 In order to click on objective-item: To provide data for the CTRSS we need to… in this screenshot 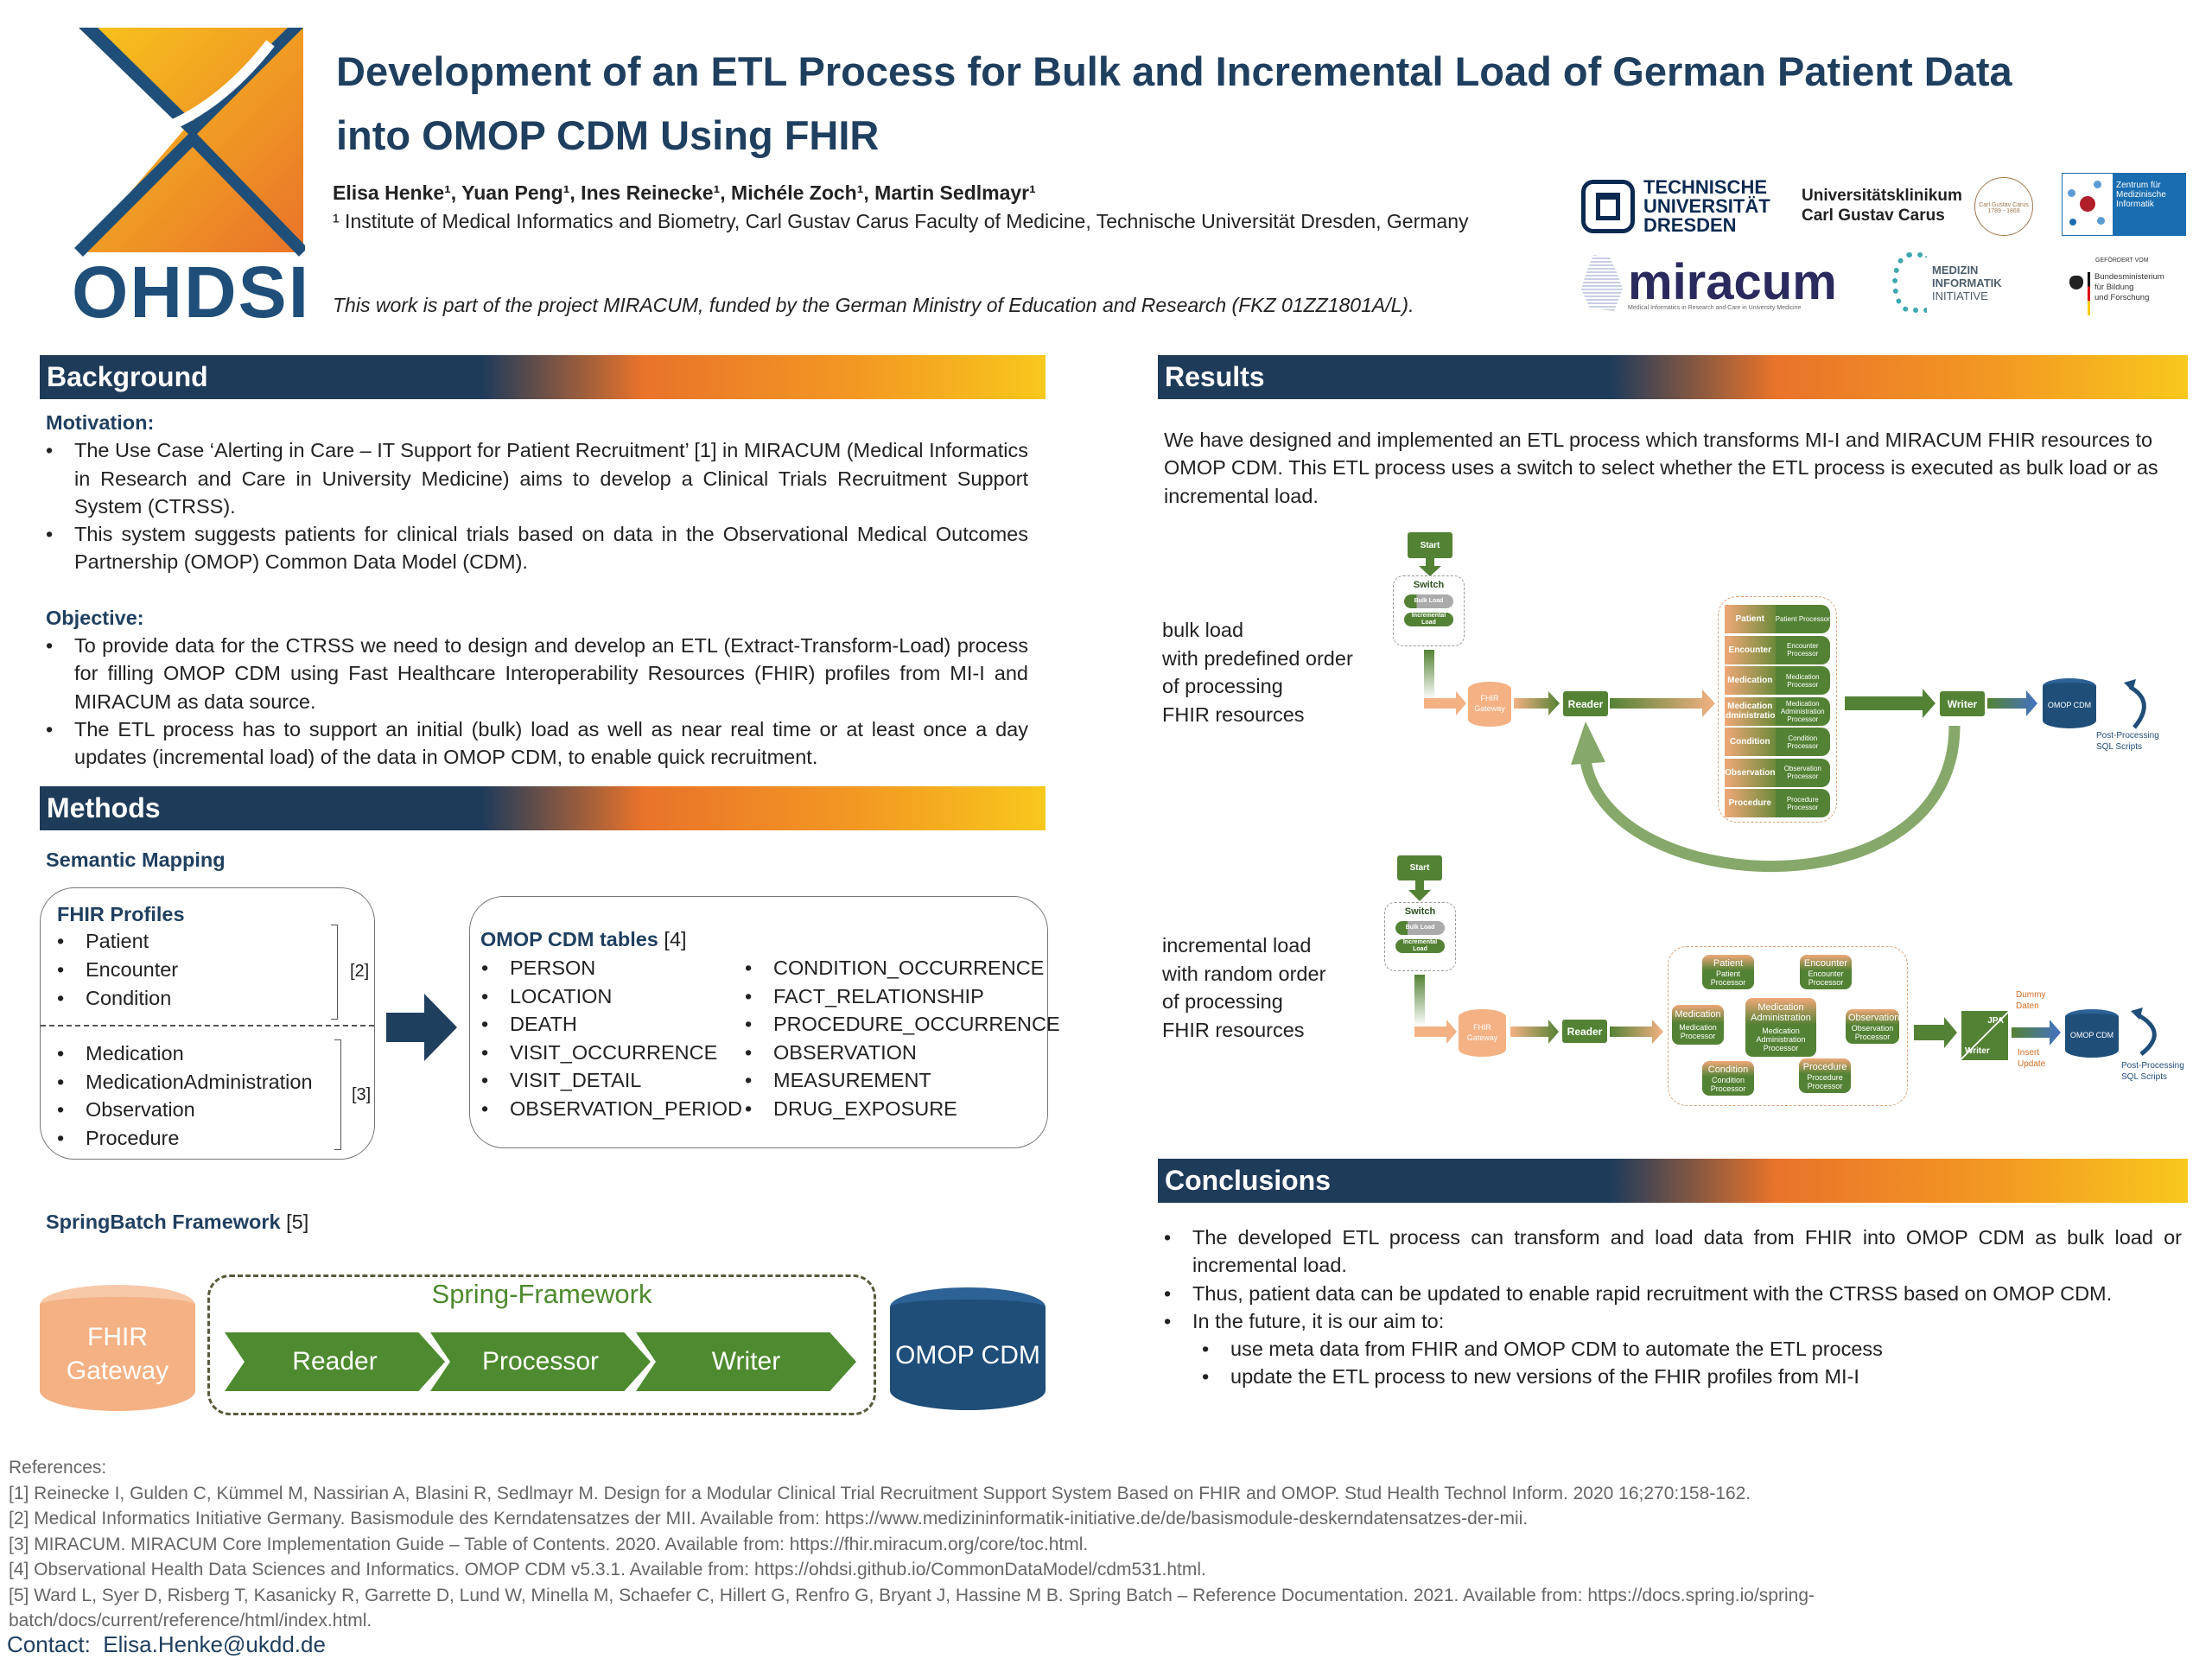, I will do `click(537, 673)`.